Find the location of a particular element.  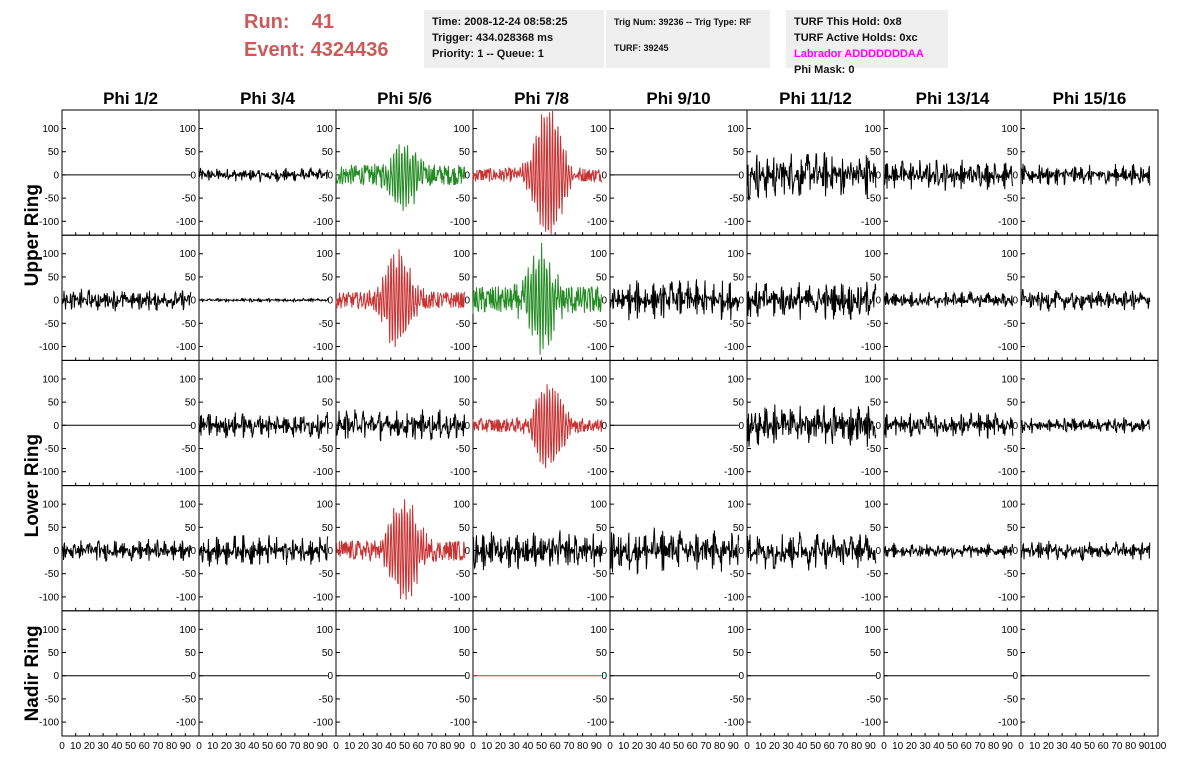

phi-column-label: Phi 3/4 is located at coordinates (267, 98).